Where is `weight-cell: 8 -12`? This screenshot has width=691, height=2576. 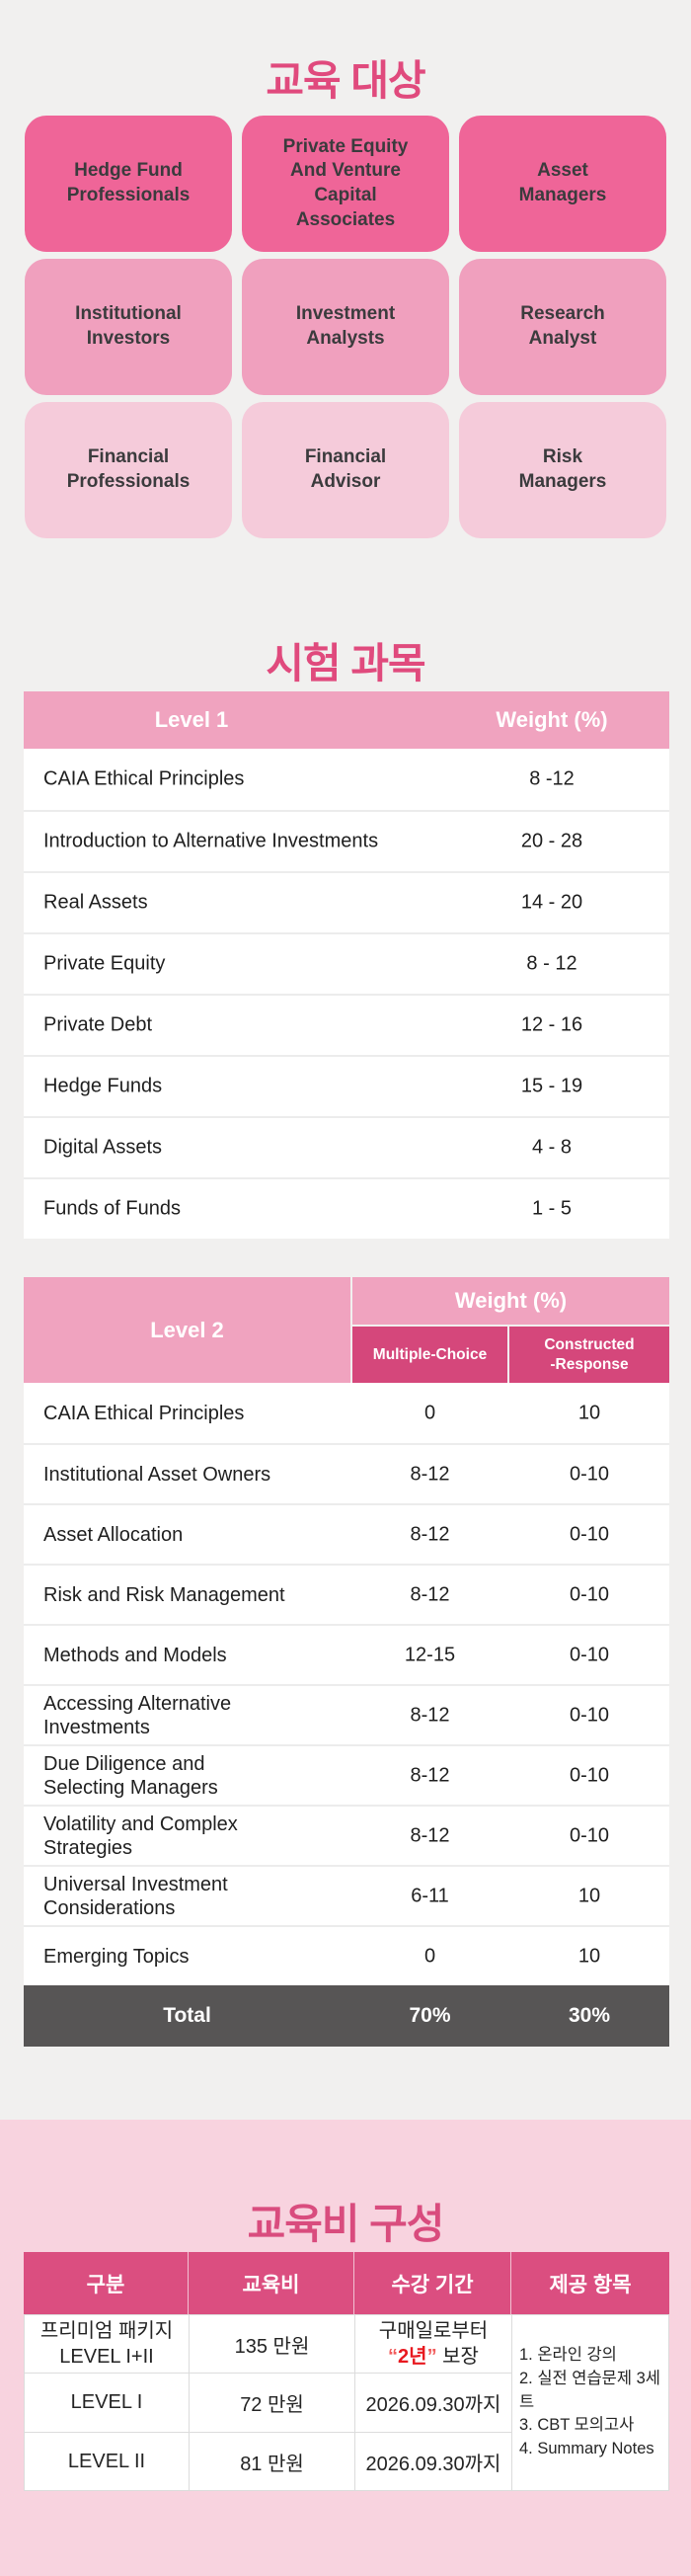
weight-cell: 8 -12 is located at coordinates (552, 778).